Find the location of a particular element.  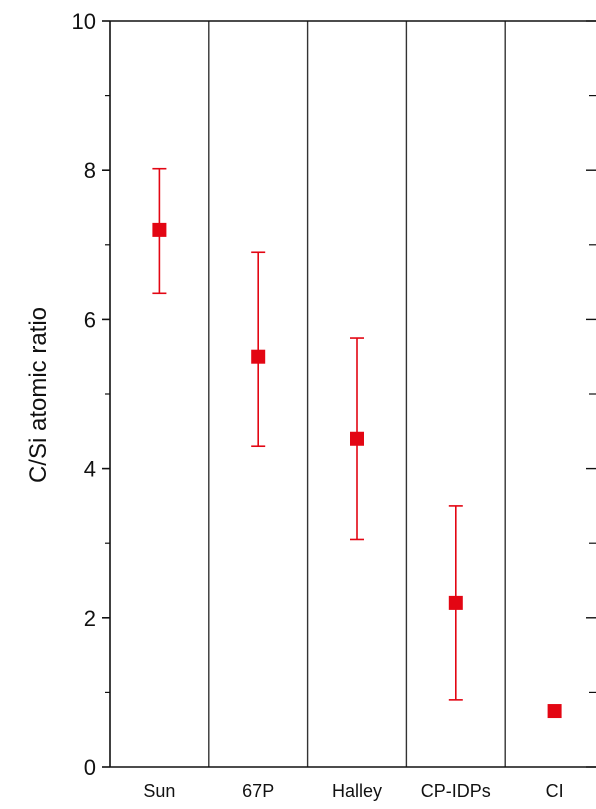

y-tick-label: 10 is located at coordinates (84, 21).